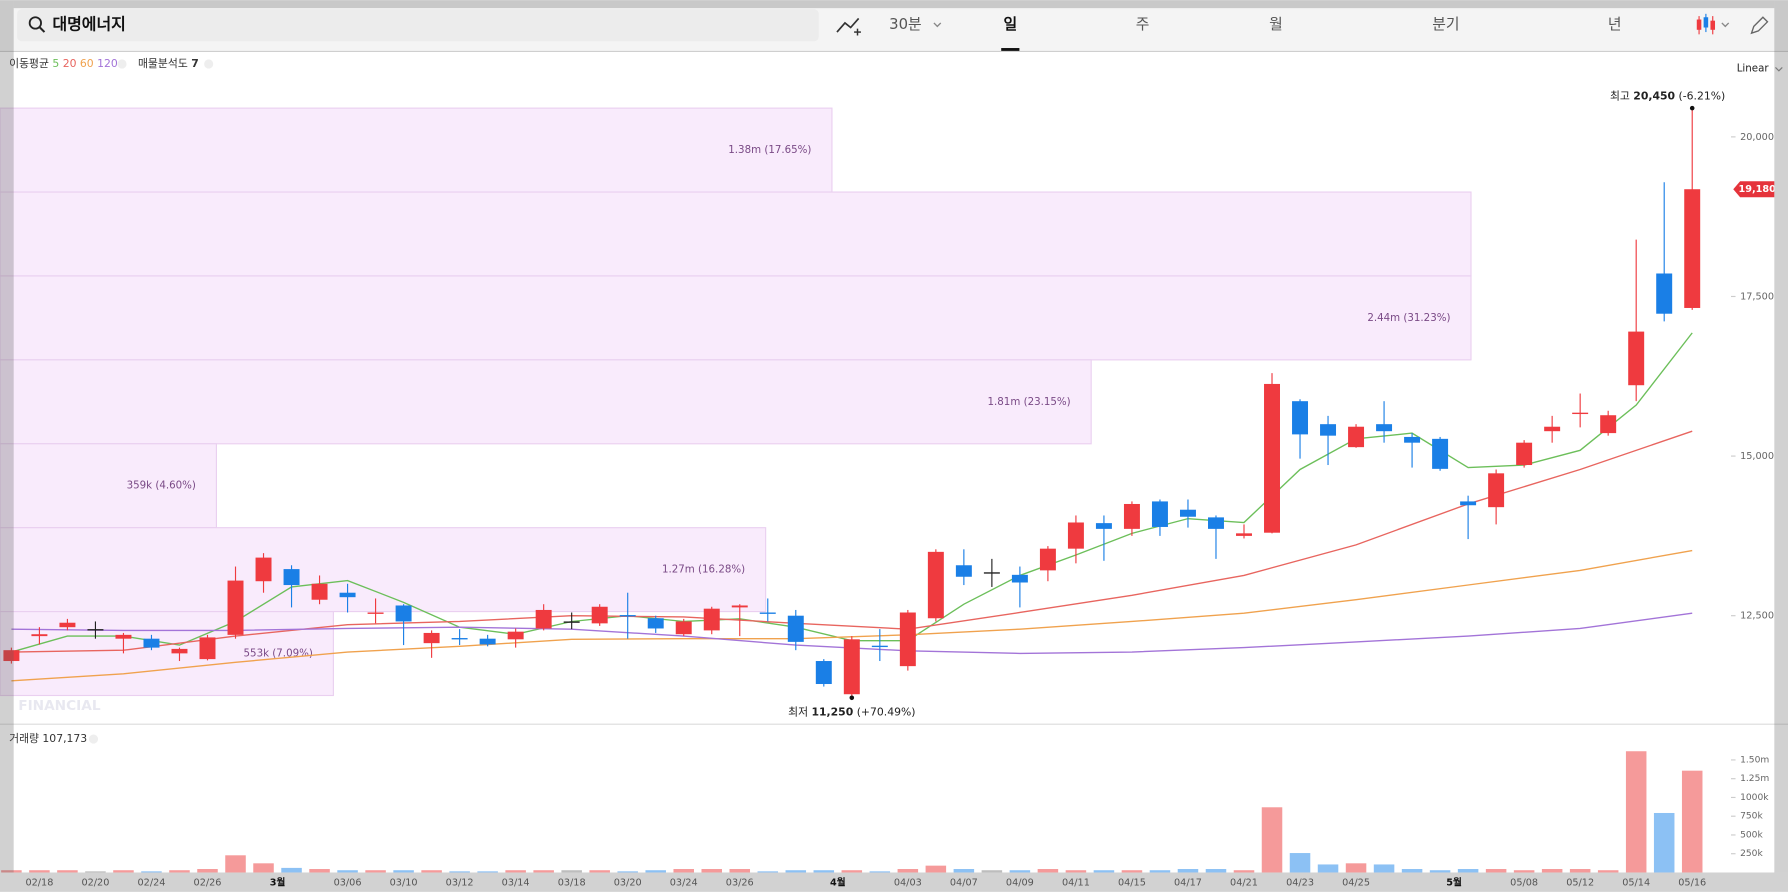 The width and height of the screenshot is (1788, 892). Describe the element at coordinates (59, 706) in the screenshot. I see `watermark: FINANCIAL` at that location.